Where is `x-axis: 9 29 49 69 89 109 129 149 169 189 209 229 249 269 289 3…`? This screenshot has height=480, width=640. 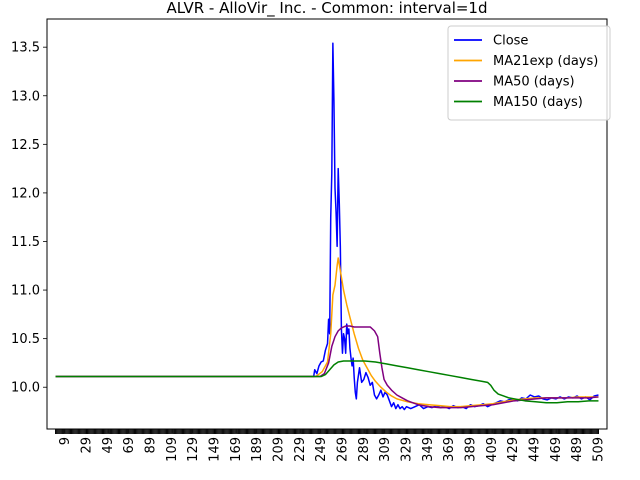
x-axis: 9 29 49 69 89 109 129 149 169 189 209 229 249 269 289 3… is located at coordinates (330, 445).